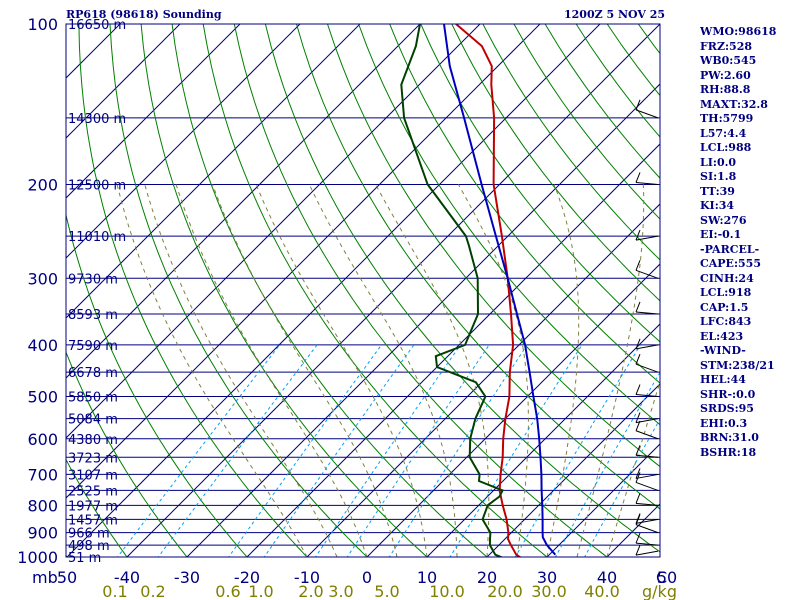  Describe the element at coordinates (602, 591) in the screenshot. I see `mixing-ratio-label: 40.0` at that location.